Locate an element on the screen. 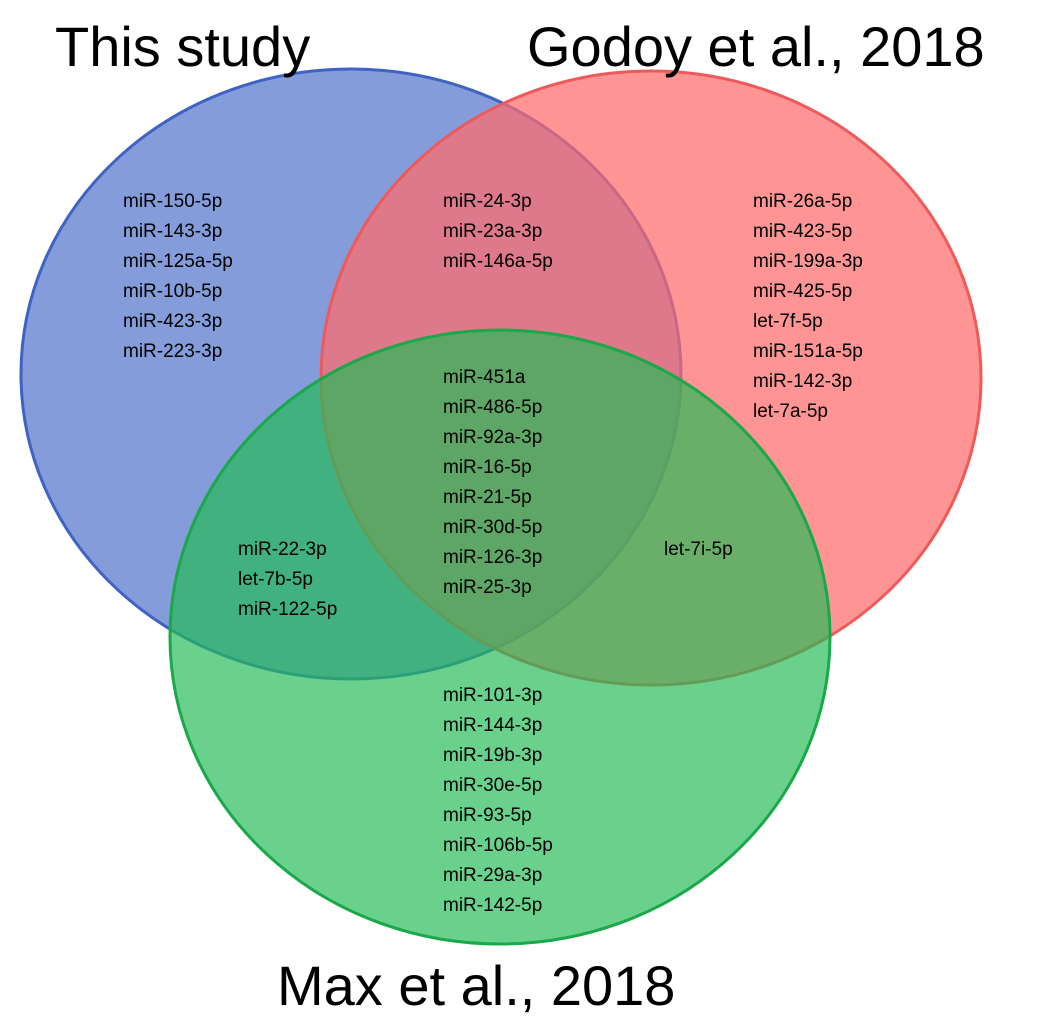 The width and height of the screenshot is (1047, 1032). mirna-label: let-7f-5p is located at coordinates (788, 321).